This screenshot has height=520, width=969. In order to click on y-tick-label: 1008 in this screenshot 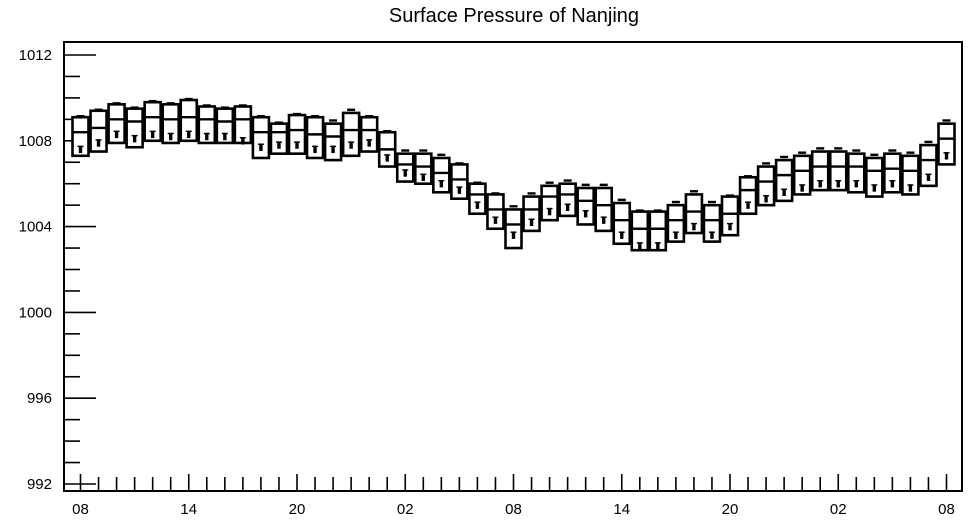, I will do `click(35, 141)`.